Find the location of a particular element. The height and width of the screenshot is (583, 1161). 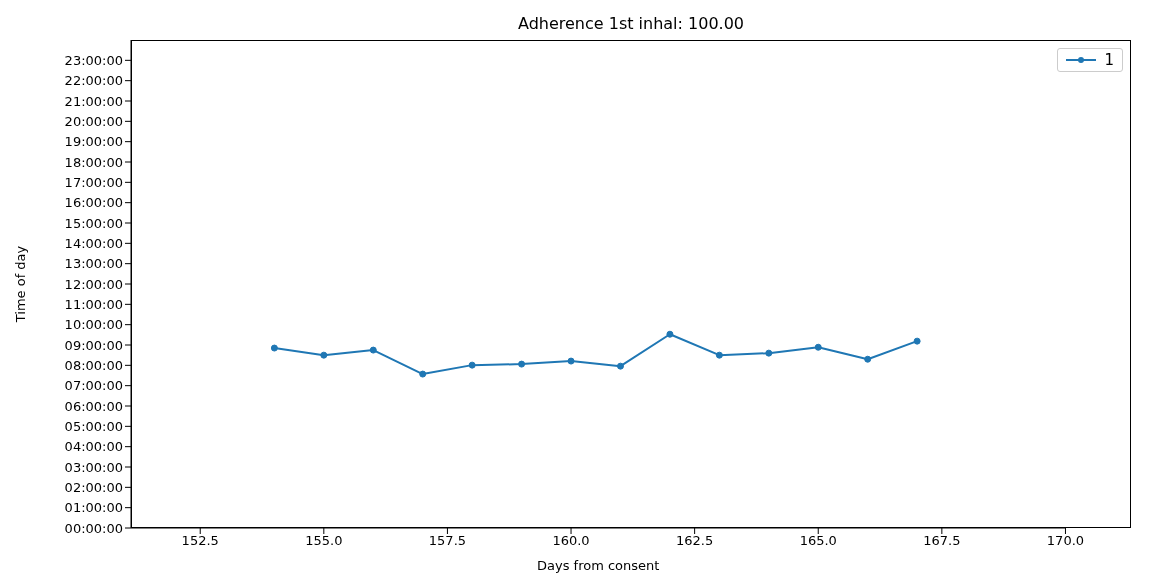

x-tick-label: 167.5 is located at coordinates (942, 541).